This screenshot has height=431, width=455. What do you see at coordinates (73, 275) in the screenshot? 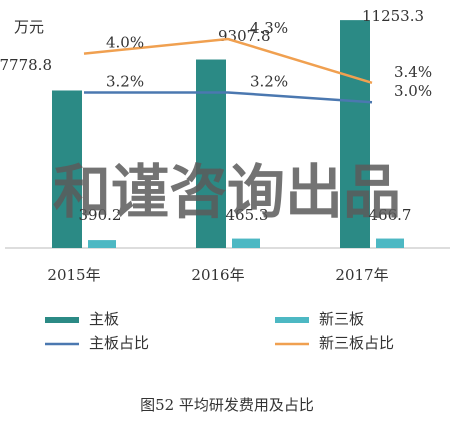
I see `x-tick-label: 2015年` at bounding box center [73, 275].